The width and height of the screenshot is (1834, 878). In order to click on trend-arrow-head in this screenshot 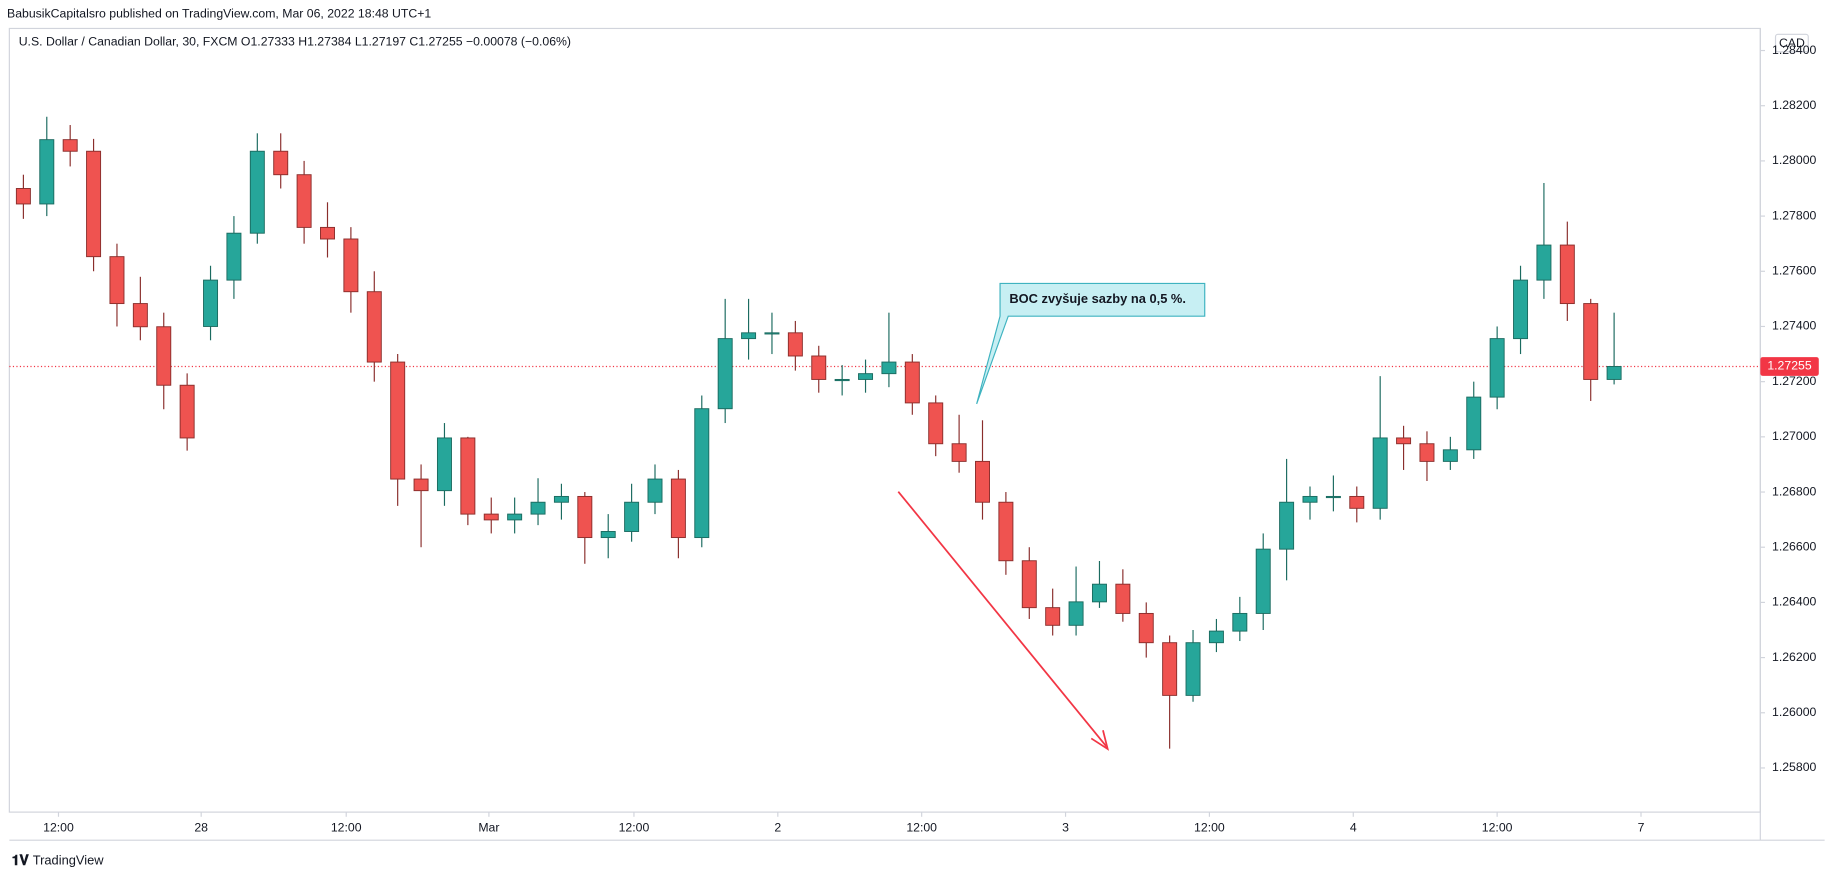, I will do `click(1100, 740)`.